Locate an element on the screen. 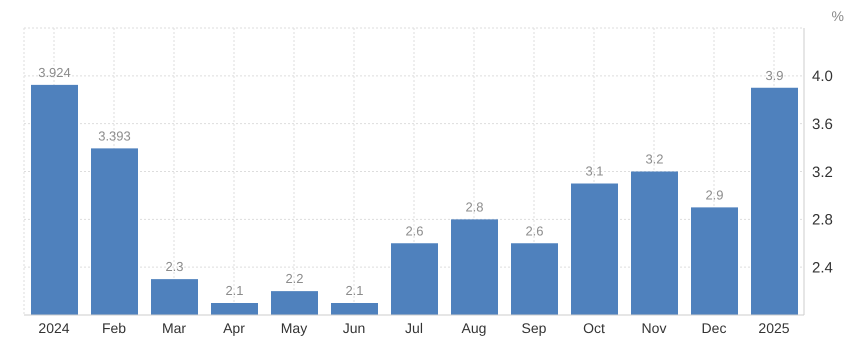 The width and height of the screenshot is (853, 345). x-tick-label: Dec is located at coordinates (714, 328).